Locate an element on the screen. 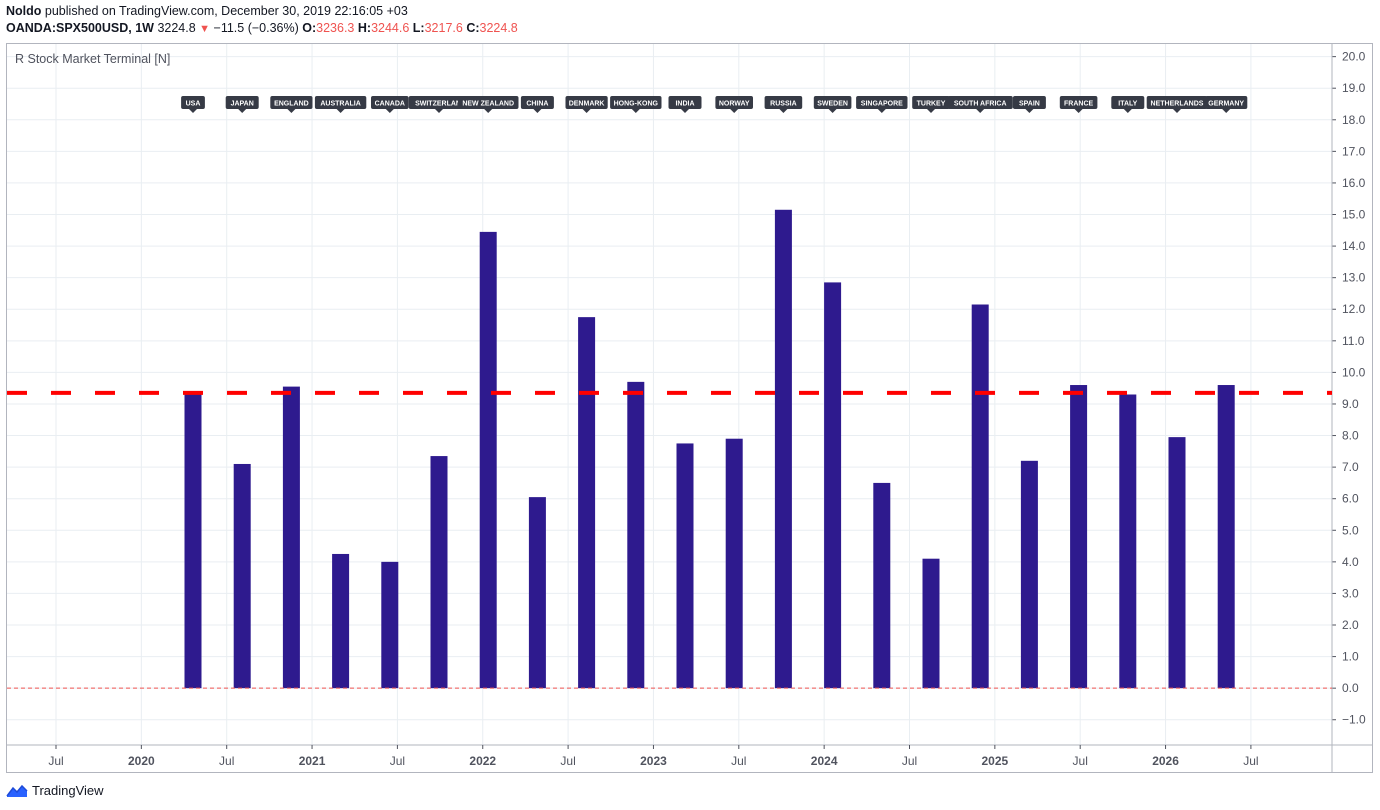  tradingview-footer: TradingView is located at coordinates (55, 790).